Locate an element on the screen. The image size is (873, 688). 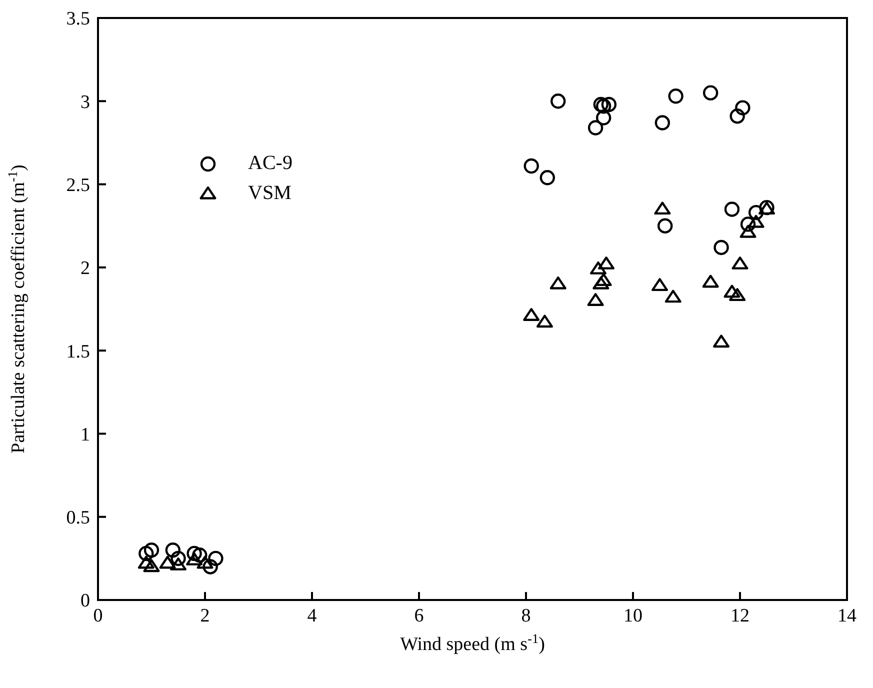
x-tick-label: 12 is located at coordinates (740, 615).